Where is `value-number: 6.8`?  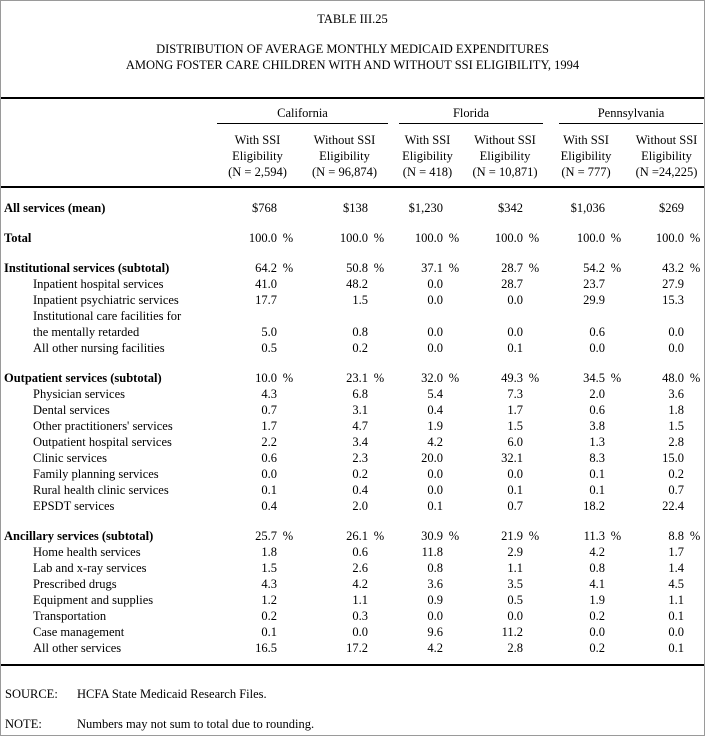
value-number: 6.8 is located at coordinates (360, 394).